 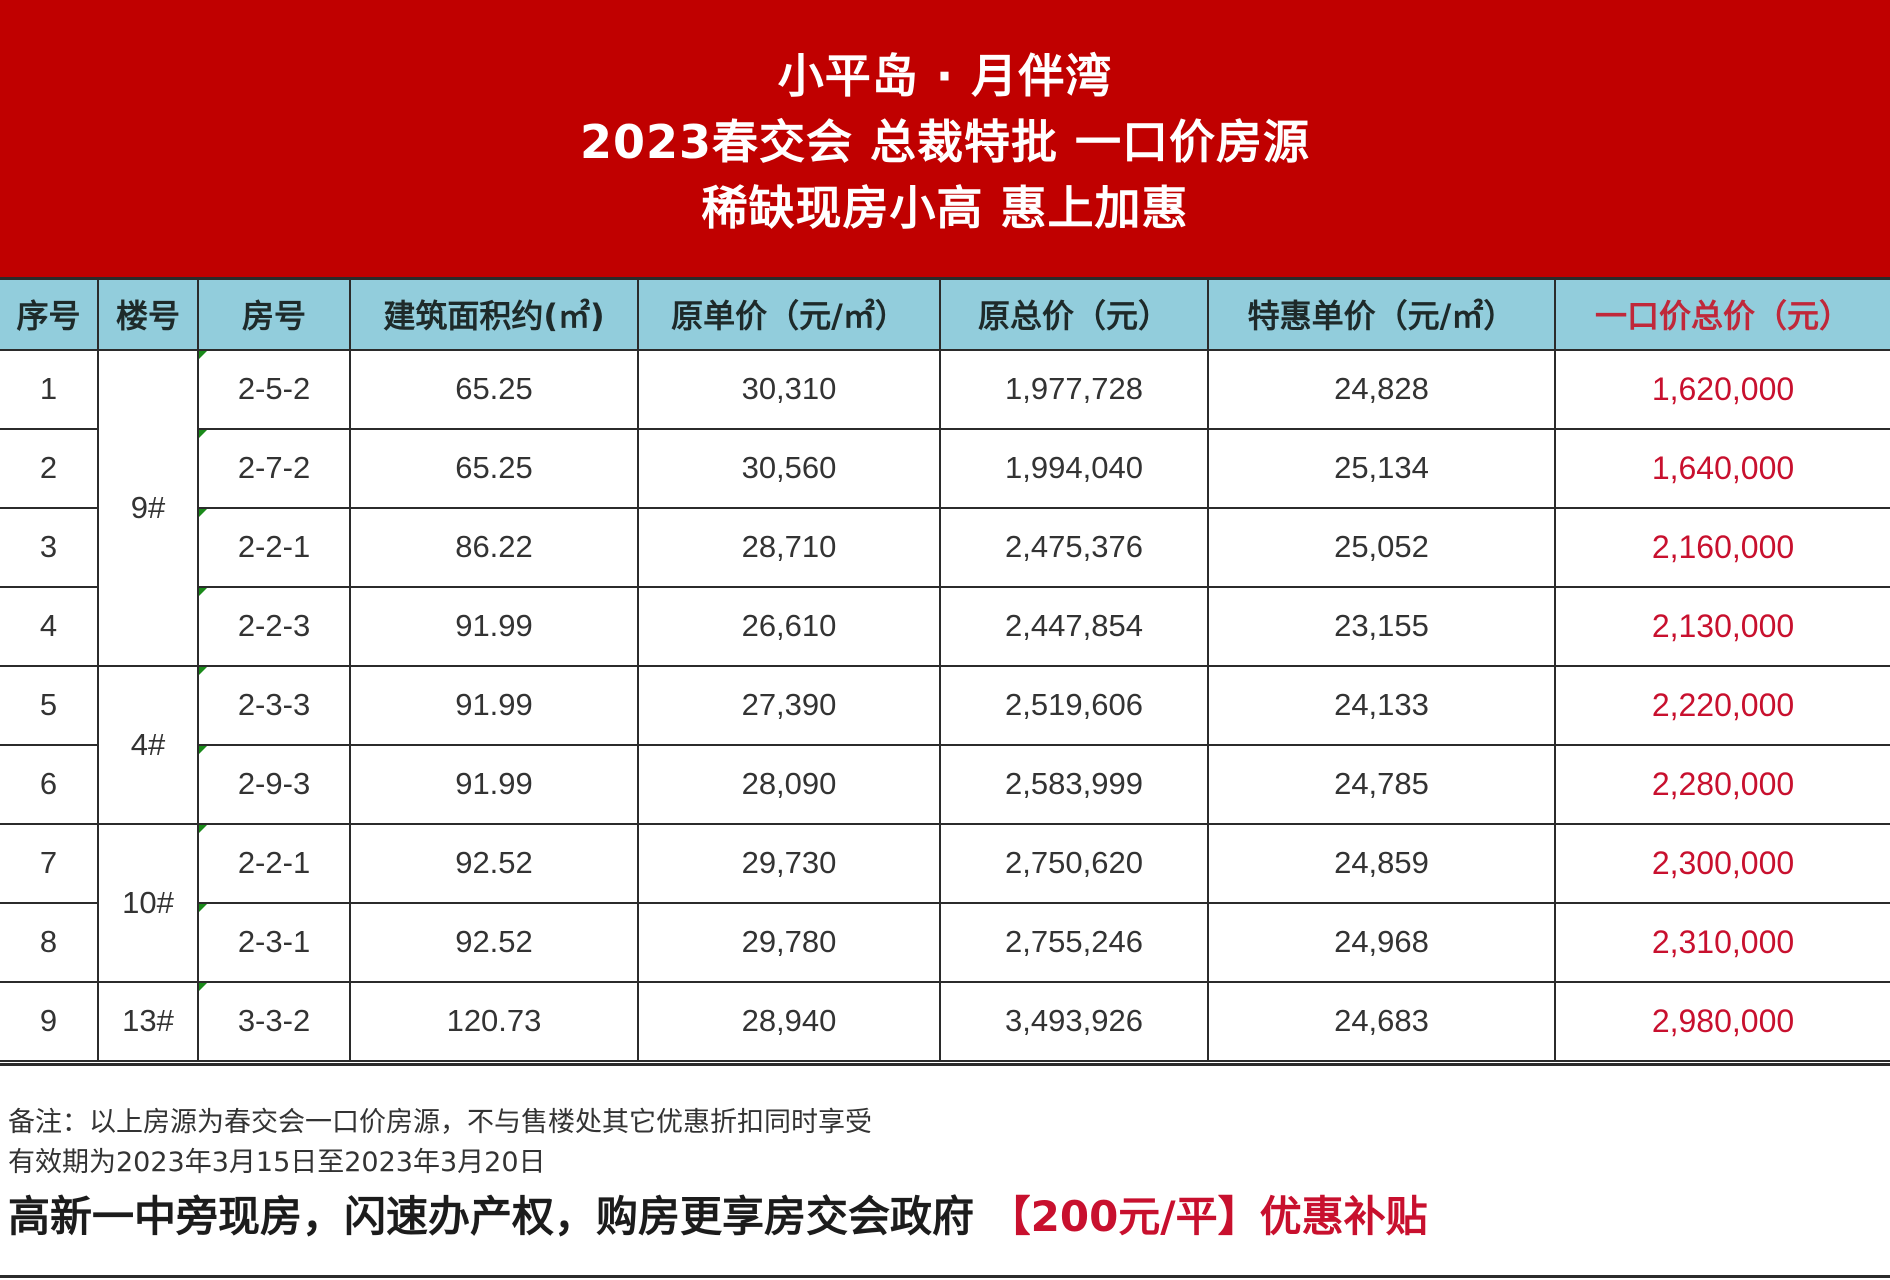 I want to click on cell-seq: 1, so click(x=49, y=389).